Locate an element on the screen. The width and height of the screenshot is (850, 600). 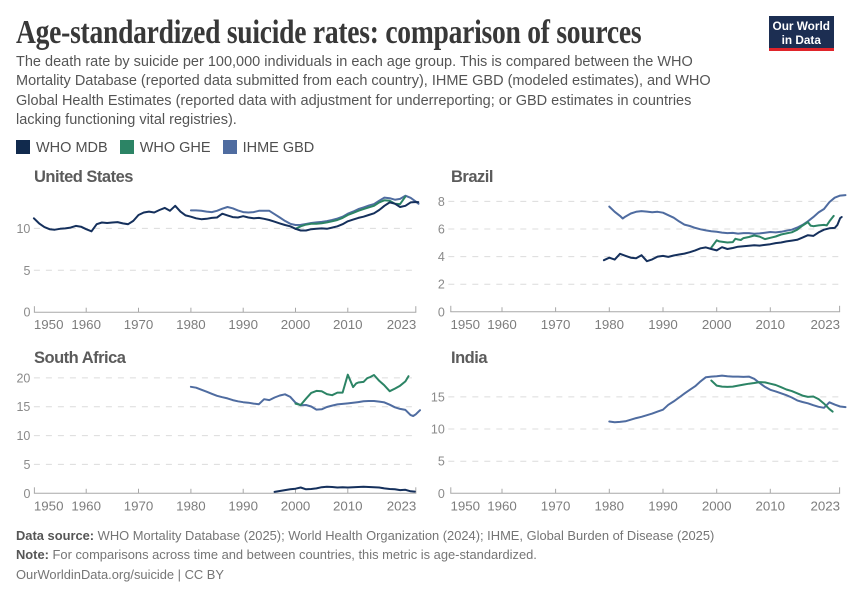
svg-text: 2 is located at coordinates (441, 285).